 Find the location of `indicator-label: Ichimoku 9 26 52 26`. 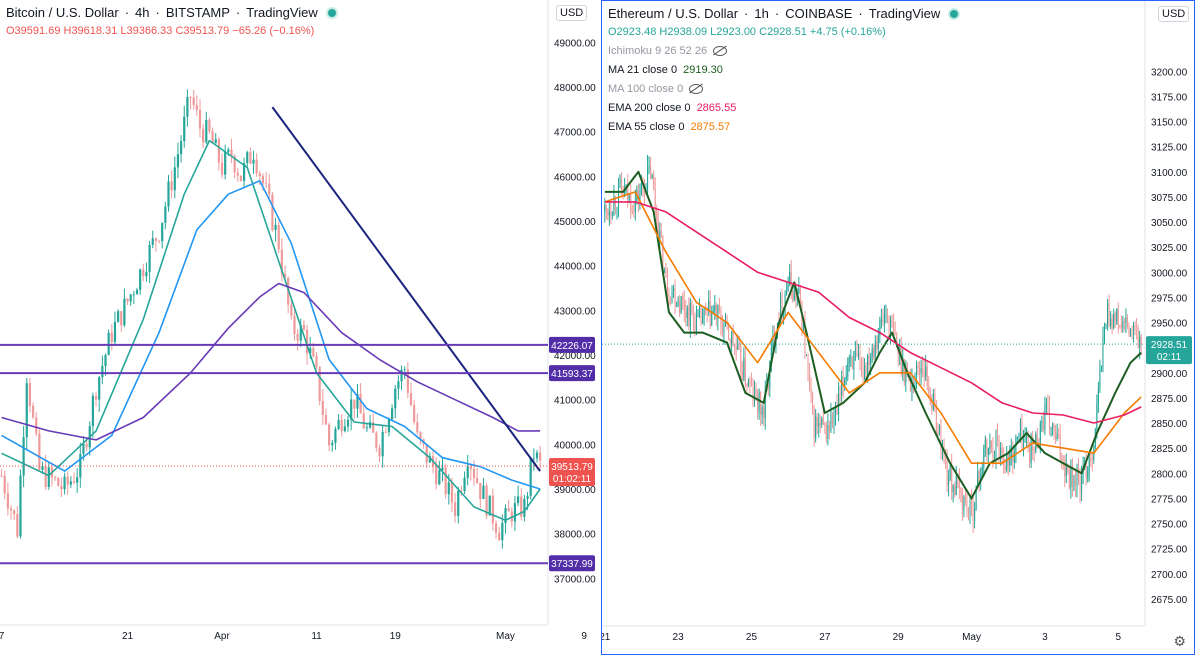

indicator-label: Ichimoku 9 26 52 26 is located at coordinates (658, 51).